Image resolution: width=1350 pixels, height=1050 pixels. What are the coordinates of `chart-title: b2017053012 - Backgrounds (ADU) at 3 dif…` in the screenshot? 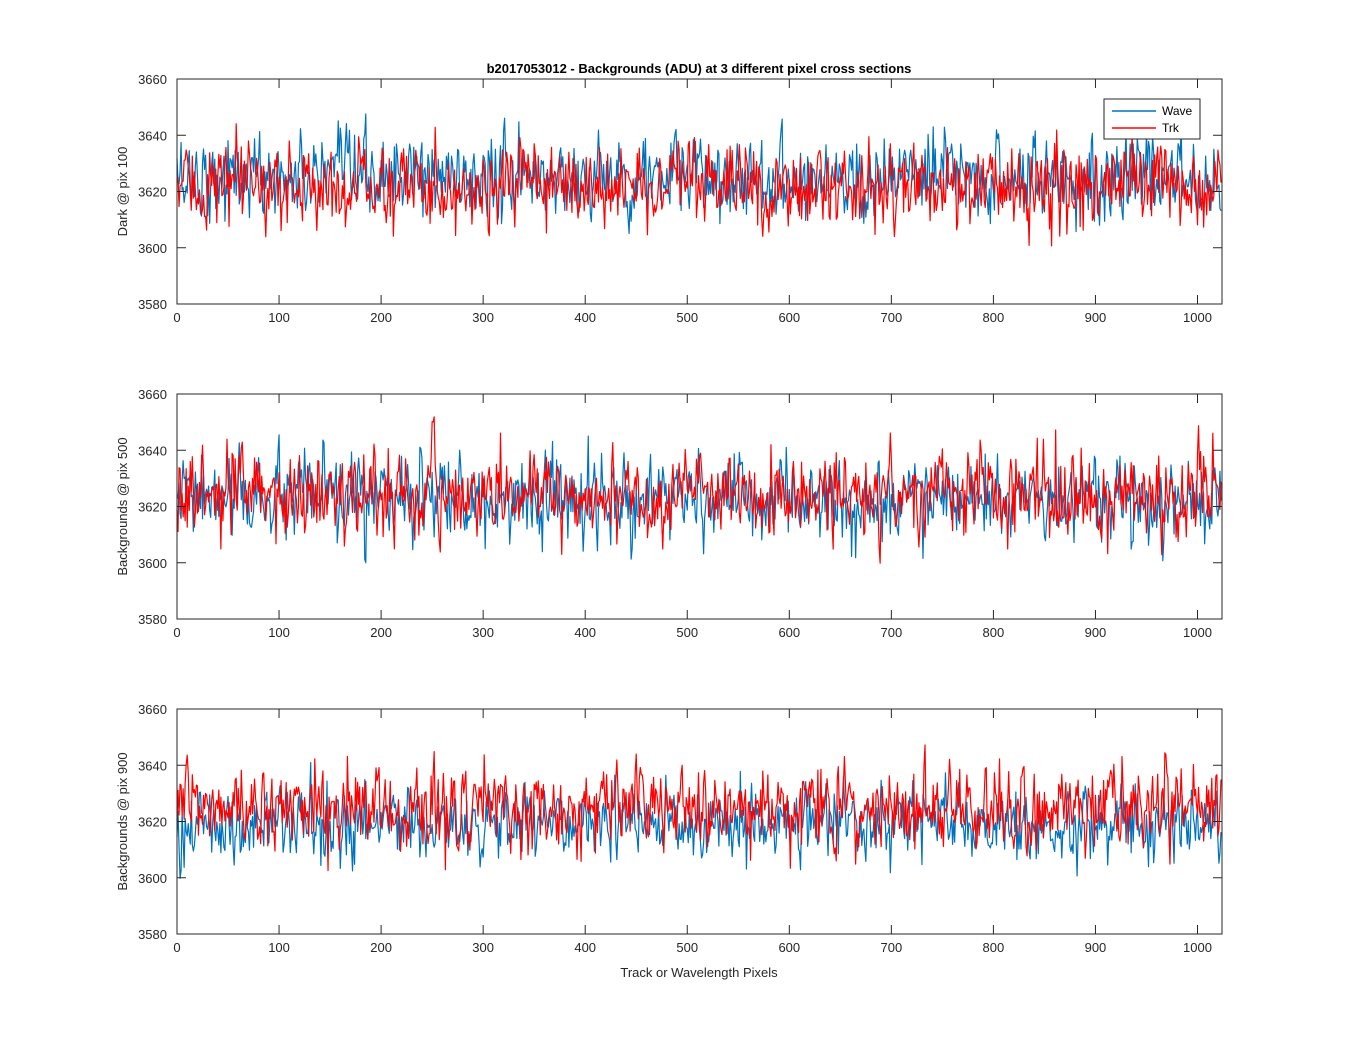 It's located at (699, 68).